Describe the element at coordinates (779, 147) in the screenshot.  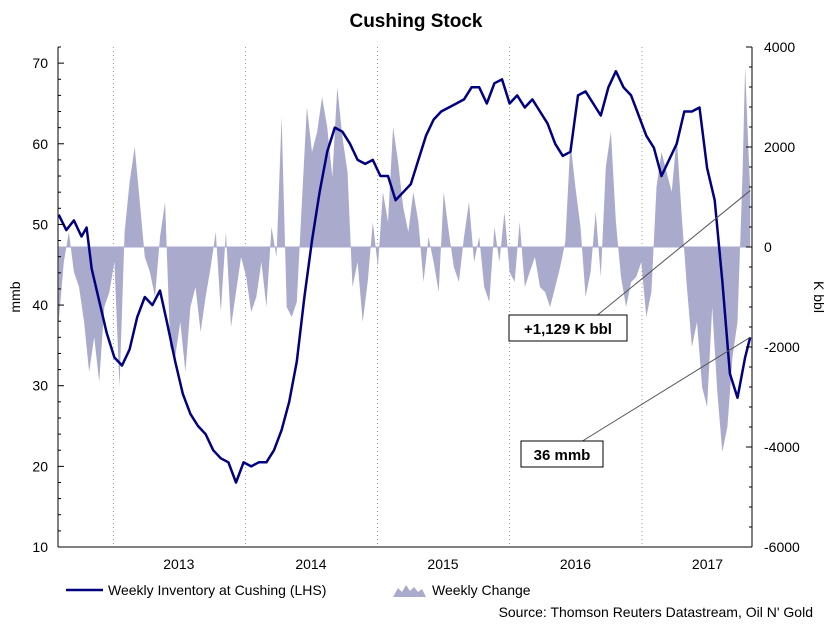
I see `right-tick-label: 2000` at that location.